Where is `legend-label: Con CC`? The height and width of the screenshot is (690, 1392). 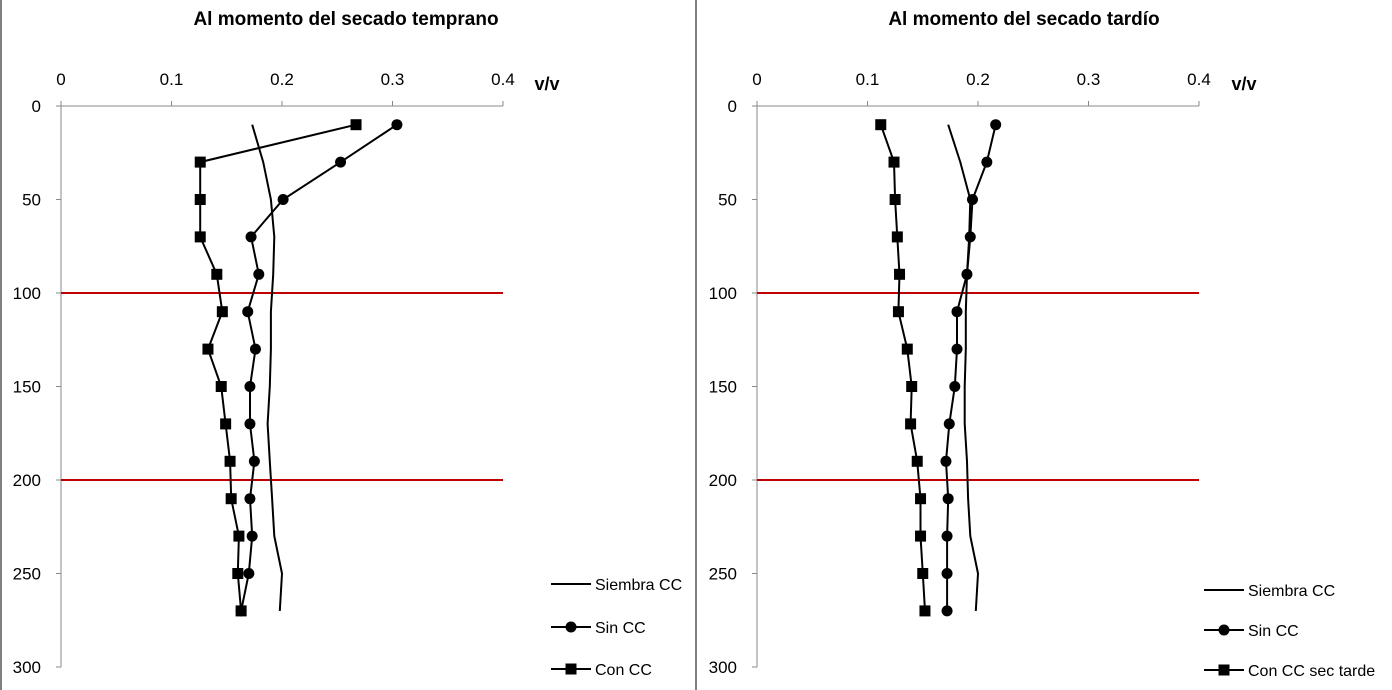 legend-label: Con CC is located at coordinates (623, 670).